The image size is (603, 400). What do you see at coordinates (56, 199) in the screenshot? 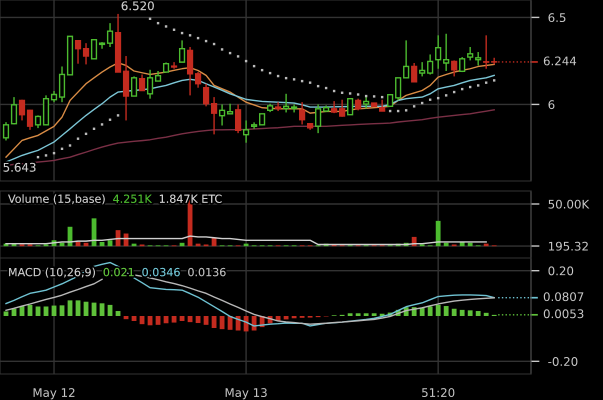
I see `annotation: Volume (15,base)` at bounding box center [56, 199].